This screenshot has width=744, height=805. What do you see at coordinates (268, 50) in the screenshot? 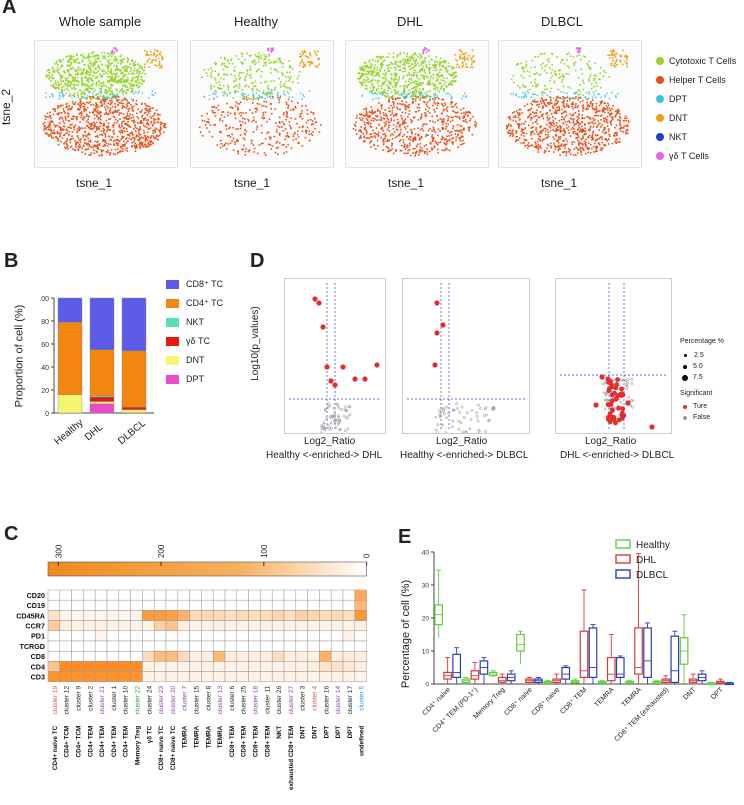
I see `tsne-point-gd` at bounding box center [268, 50].